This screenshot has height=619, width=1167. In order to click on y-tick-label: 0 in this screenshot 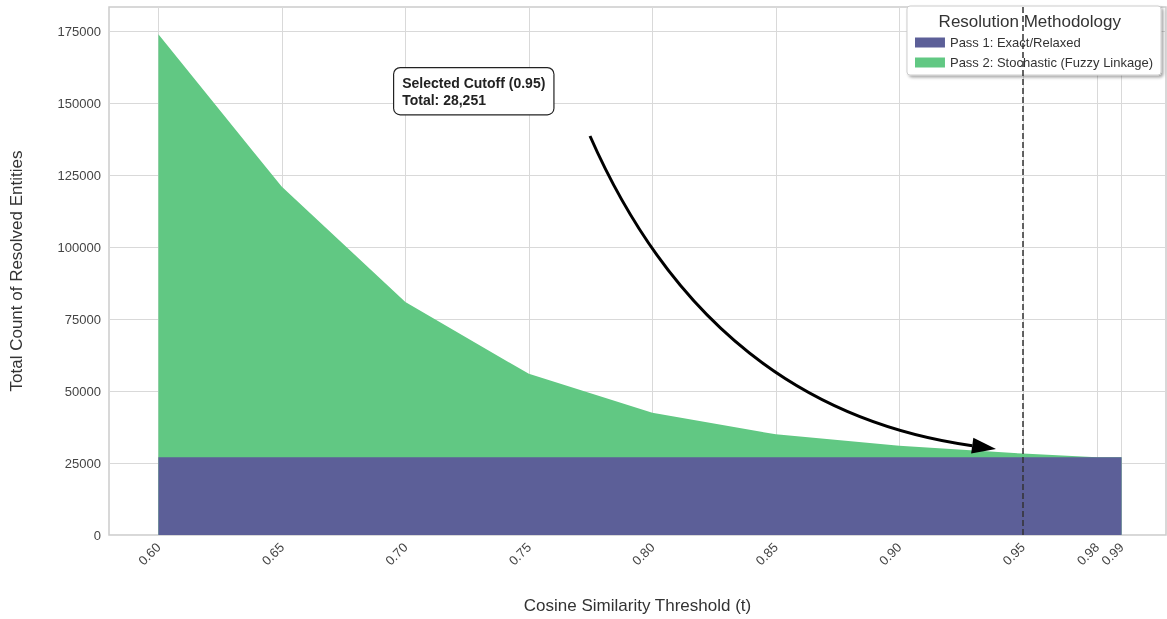, I will do `click(97, 535)`.